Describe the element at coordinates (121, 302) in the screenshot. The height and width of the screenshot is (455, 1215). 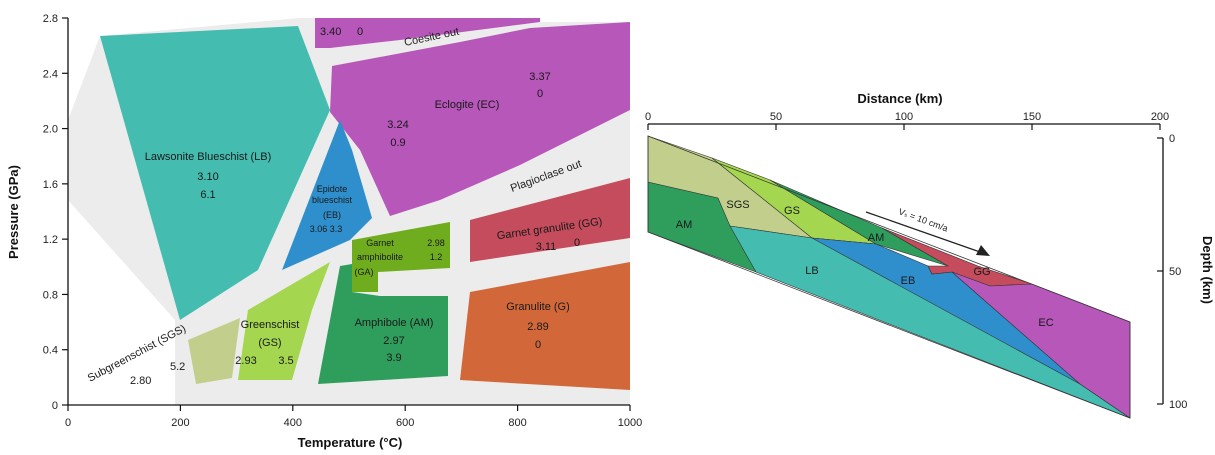
I see `empty-area-bottom-left` at that location.